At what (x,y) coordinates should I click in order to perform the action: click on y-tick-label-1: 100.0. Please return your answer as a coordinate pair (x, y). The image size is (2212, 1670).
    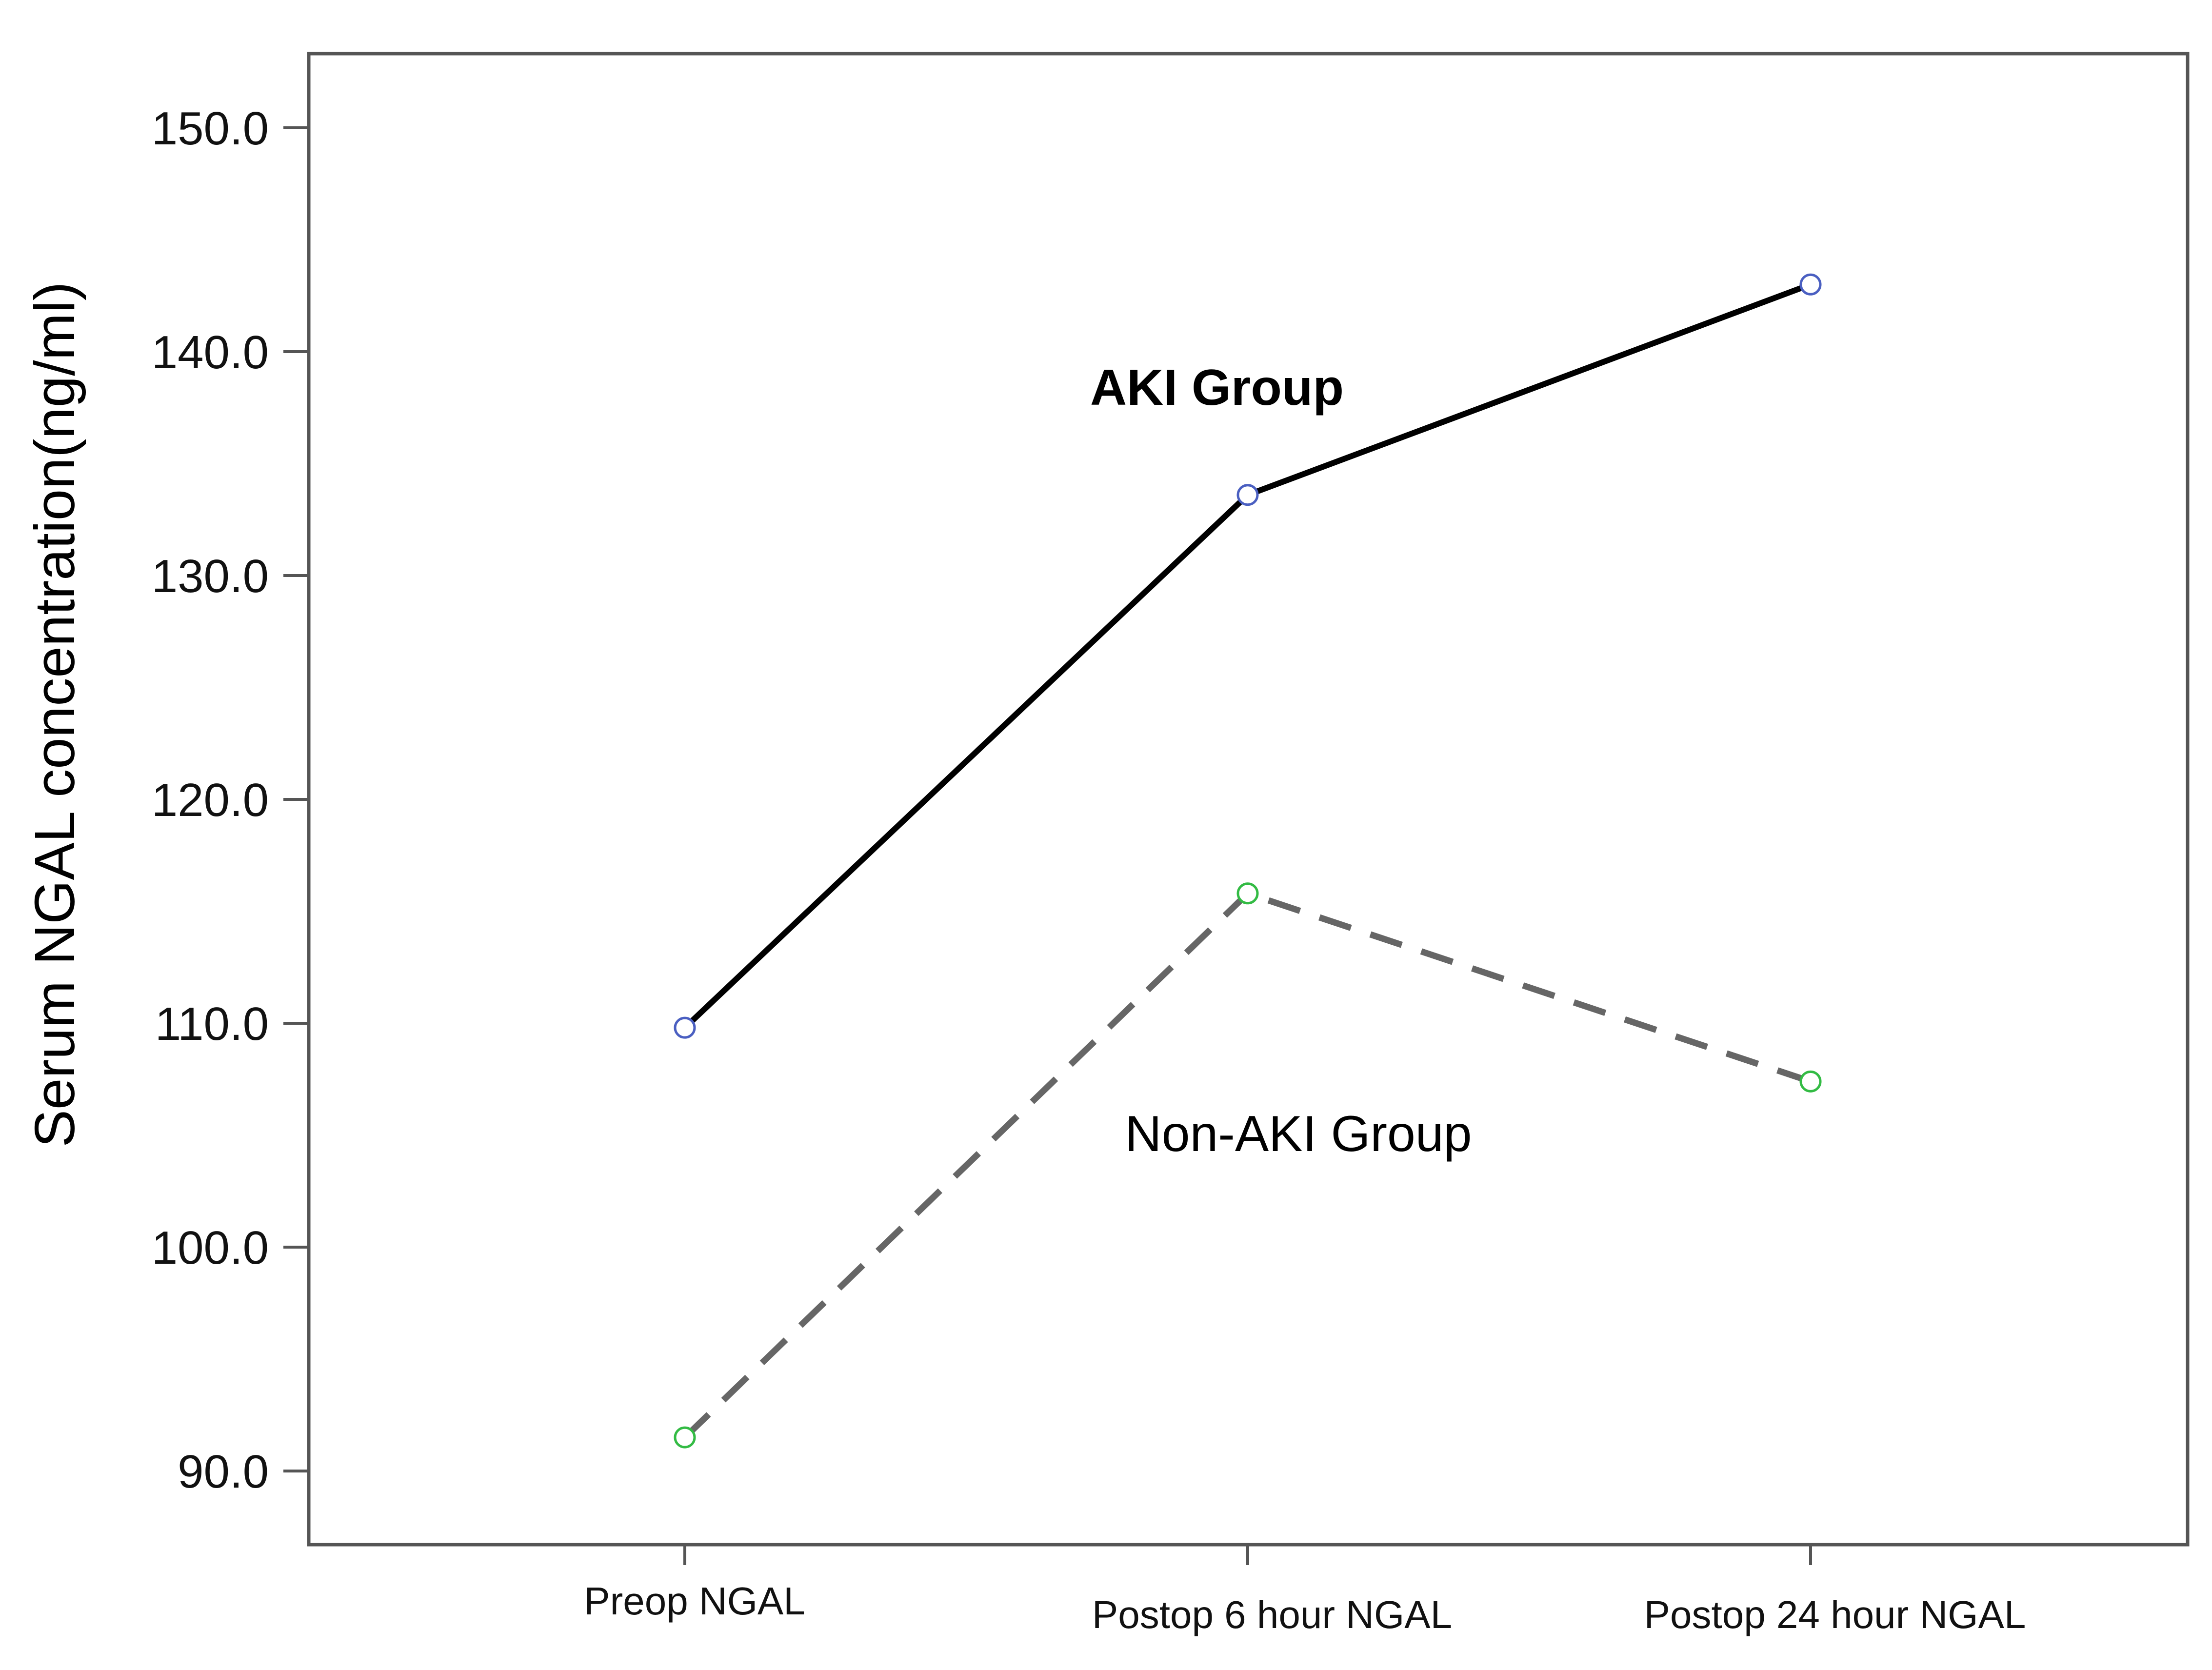
    Looking at the image, I should click on (211, 1248).